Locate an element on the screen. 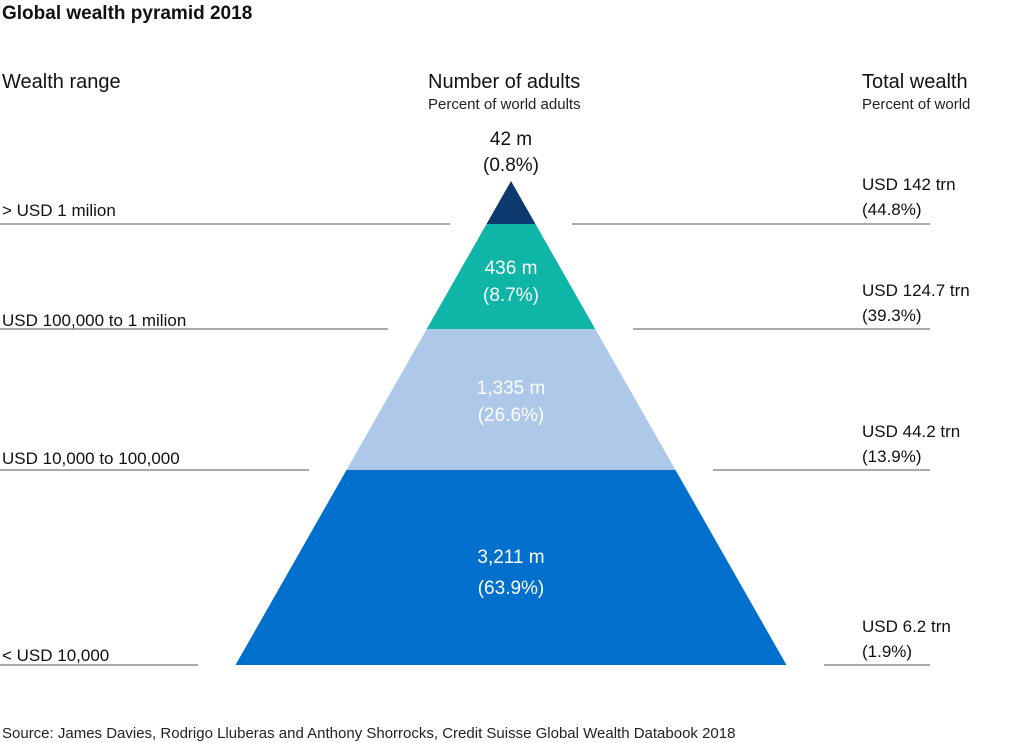 This screenshot has height=743, width=1024. adults-count-label: 3,211 m is located at coordinates (510, 557).